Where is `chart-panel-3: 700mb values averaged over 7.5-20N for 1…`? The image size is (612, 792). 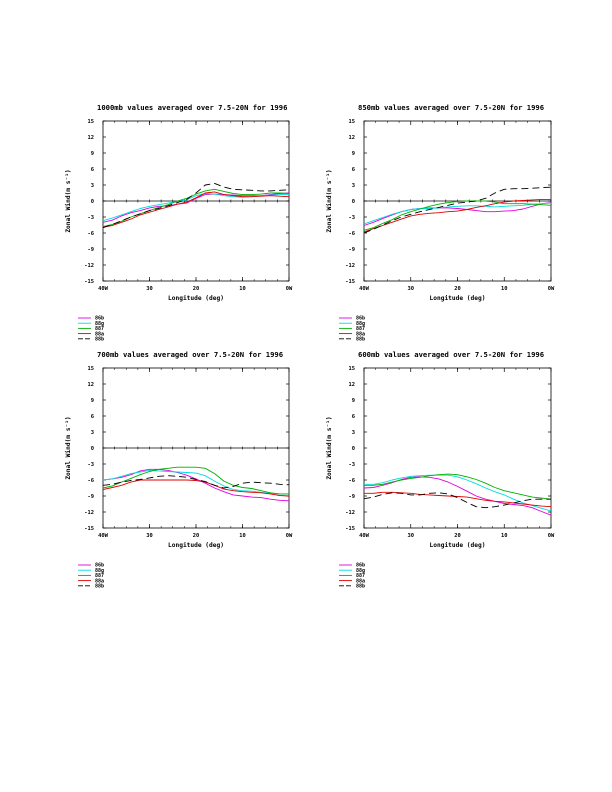
chart-panel-3: 700mb values averaged over 7.5-20N for 1… is located at coordinates (178, 470).